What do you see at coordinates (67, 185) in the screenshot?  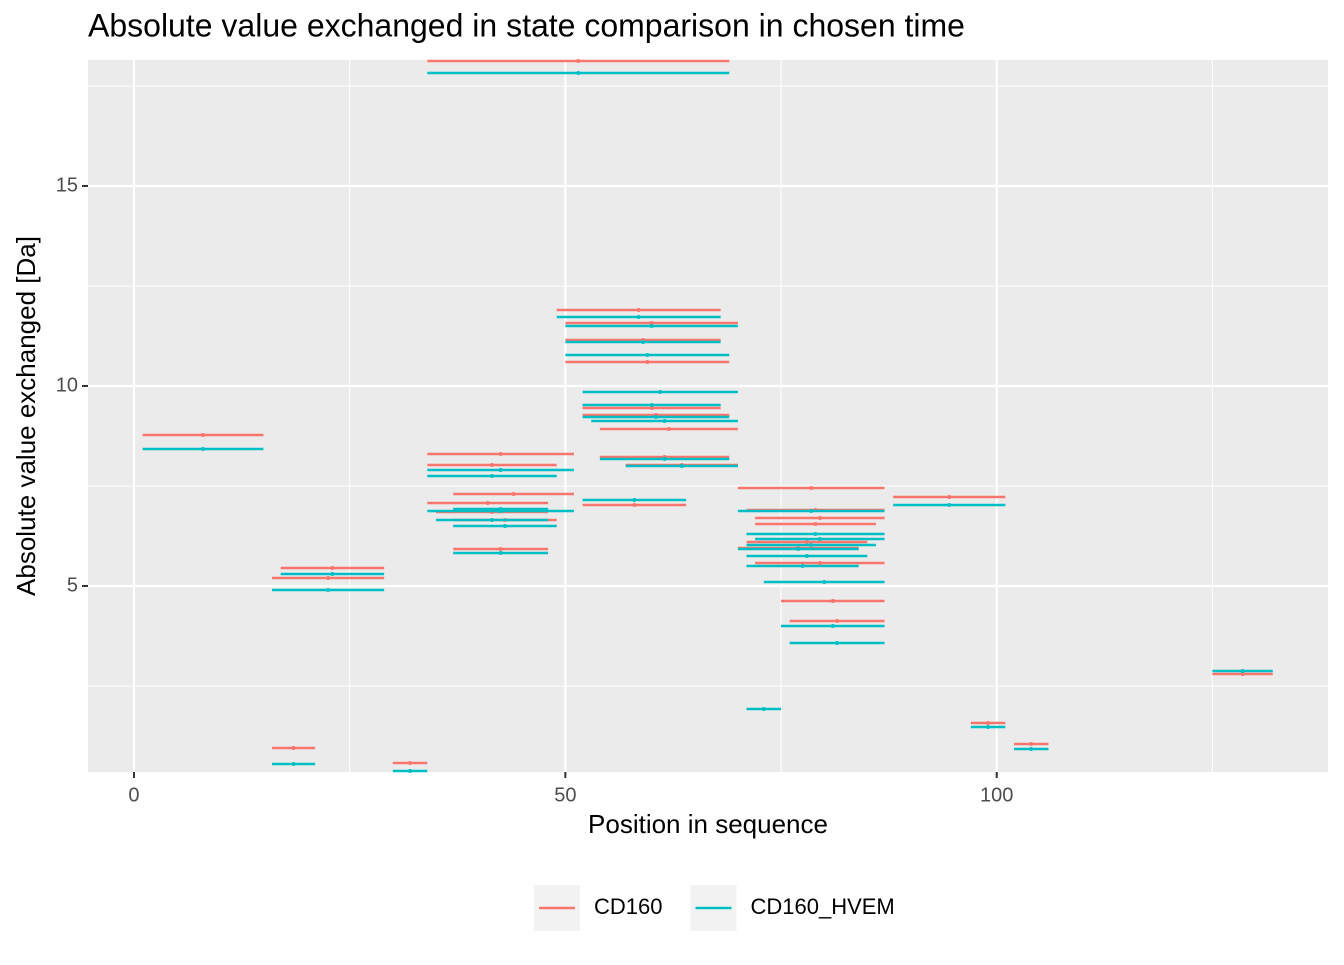 I see `y-tick-label: 15` at bounding box center [67, 185].